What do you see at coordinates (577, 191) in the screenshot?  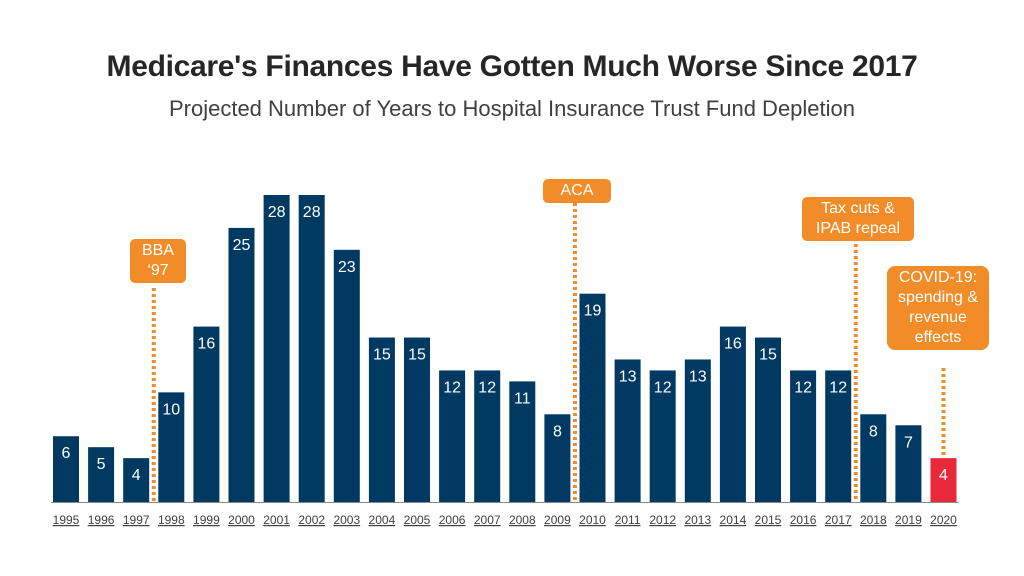 I see `annotation-aca: ACA` at bounding box center [577, 191].